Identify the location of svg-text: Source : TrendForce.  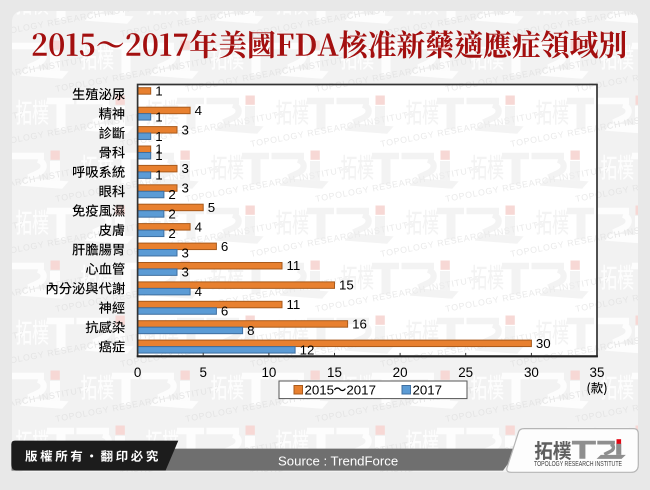
(338, 461).